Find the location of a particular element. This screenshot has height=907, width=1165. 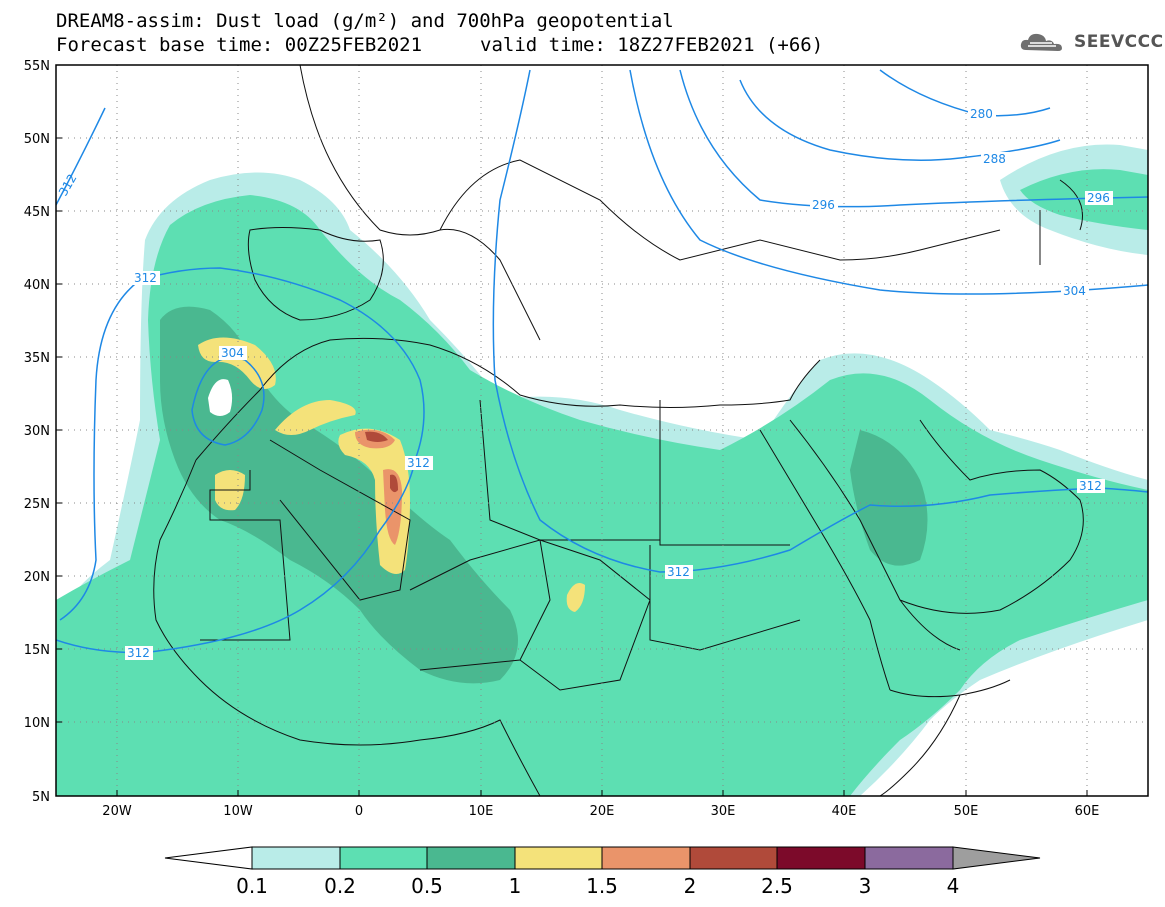

colorbar-label: 1 is located at coordinates (515, 886).